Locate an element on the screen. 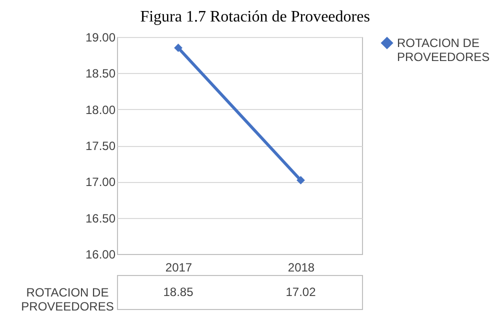 The image size is (503, 321). y-tick-label: 16.50 is located at coordinates (100, 218).